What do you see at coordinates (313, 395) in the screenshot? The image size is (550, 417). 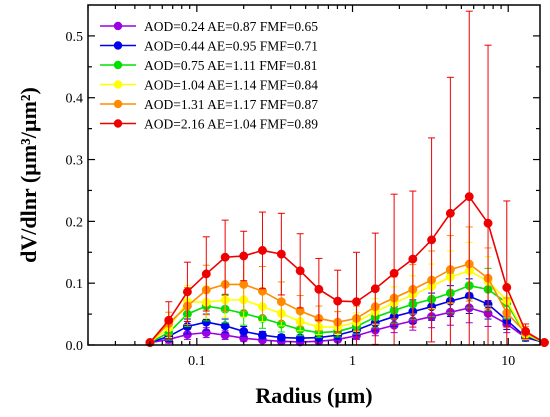 I see `x-axis-title: Radius (µm)` at bounding box center [313, 395].